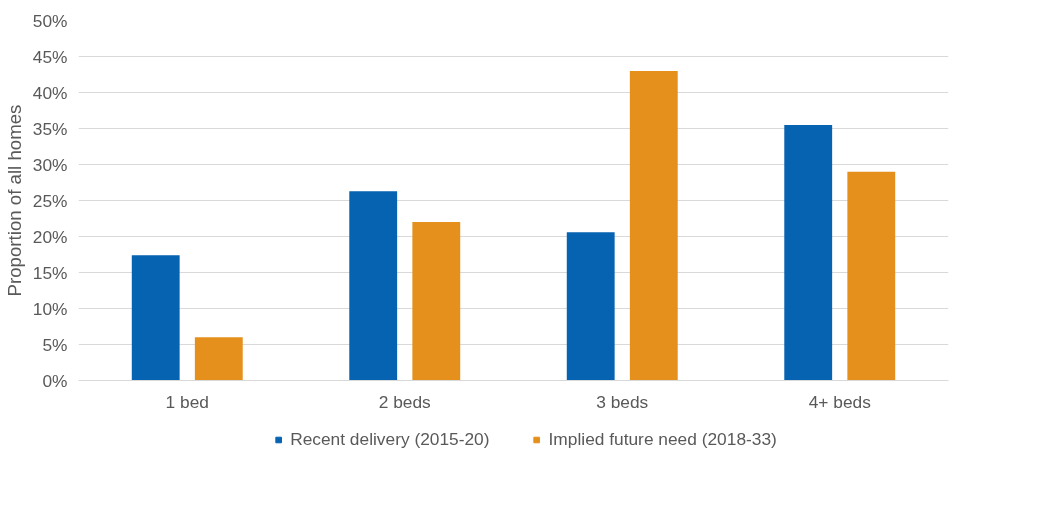 The width and height of the screenshot is (1040, 515). Describe the element at coordinates (50, 128) in the screenshot. I see `y-tick-label: 35%` at that location.